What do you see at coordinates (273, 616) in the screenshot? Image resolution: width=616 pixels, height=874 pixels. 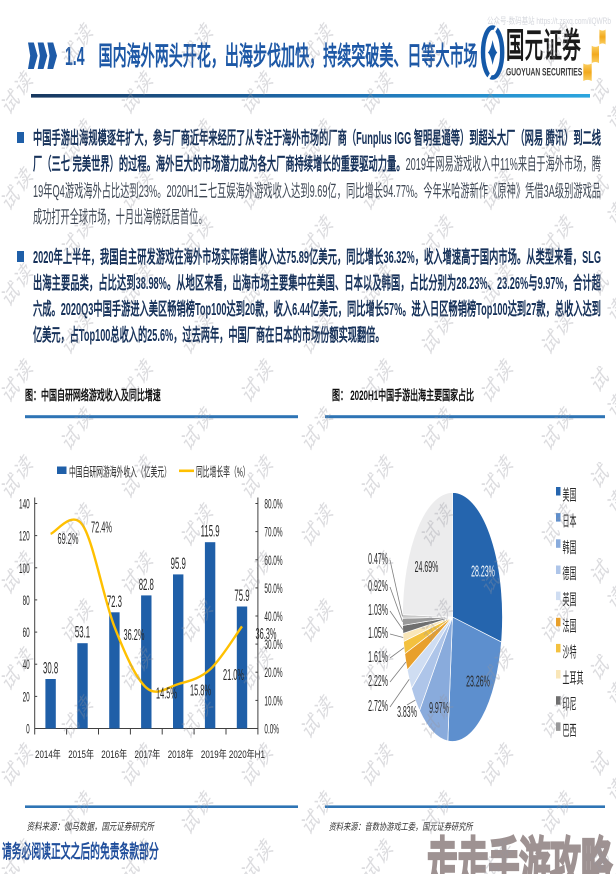 I see `svg-text: 40.0%` at bounding box center [273, 616].